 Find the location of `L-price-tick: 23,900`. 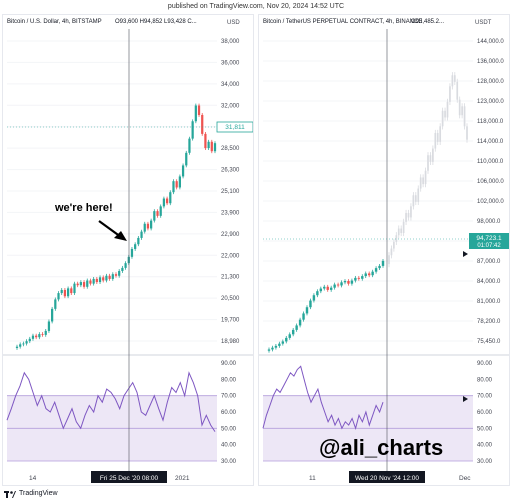

L-price-tick: 23,900 is located at coordinates (230, 213).